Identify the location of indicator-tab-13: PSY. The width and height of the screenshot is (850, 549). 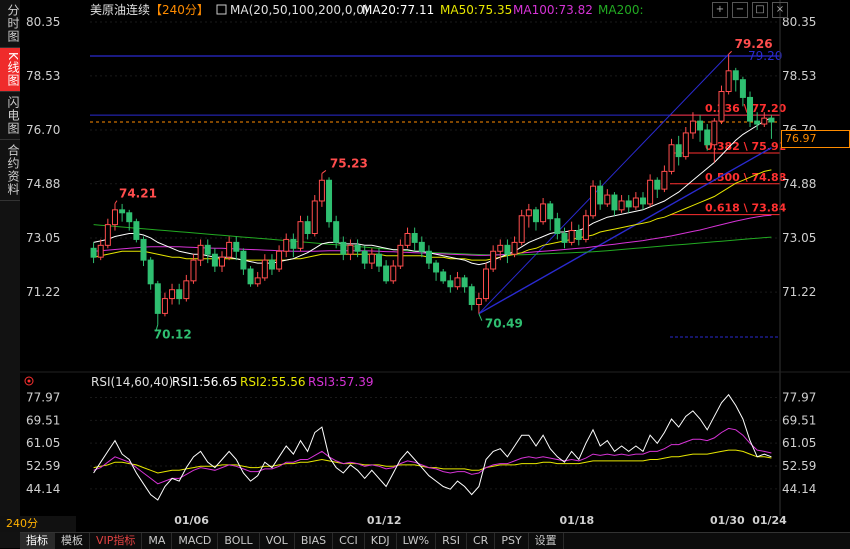
(512, 541).